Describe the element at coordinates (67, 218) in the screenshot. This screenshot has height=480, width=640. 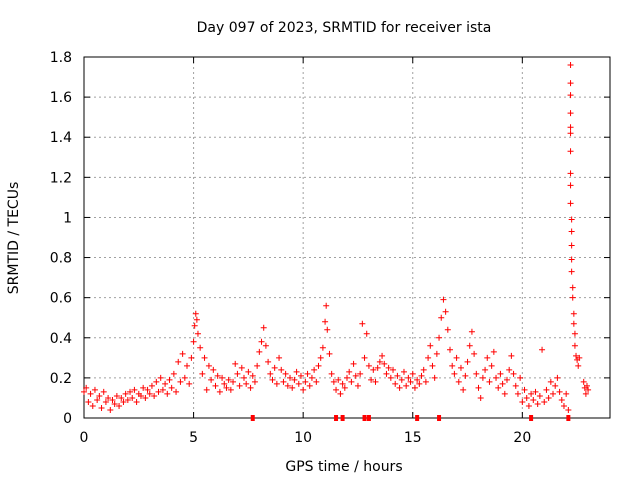
I see `y-tick-label: 1` at that location.